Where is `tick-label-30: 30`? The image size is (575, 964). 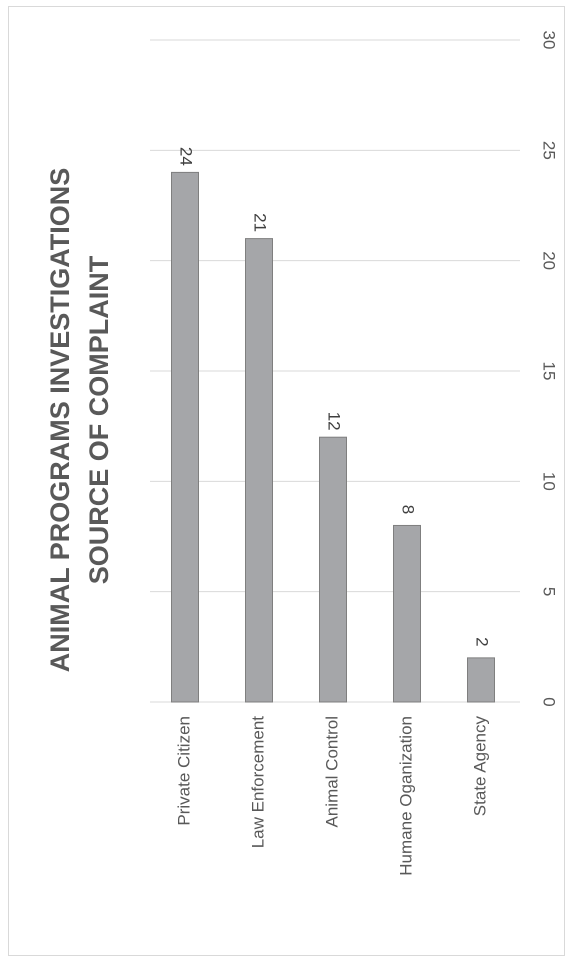
tick-label-30: 30 is located at coordinates (549, 40).